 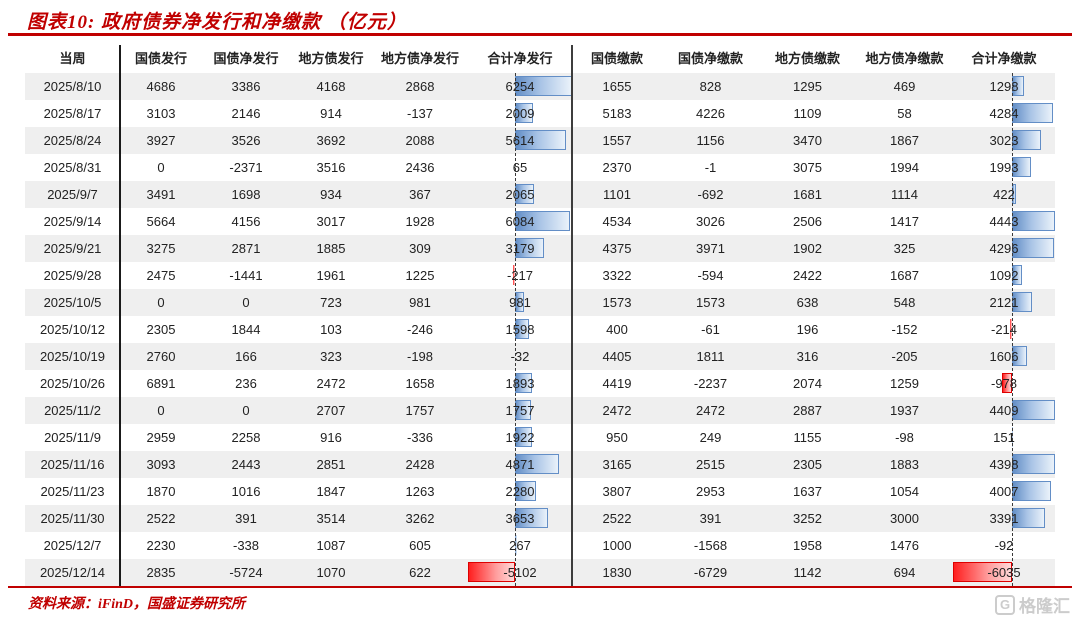 What do you see at coordinates (904, 545) in the screenshot?
I see `table-cell: 1476` at bounding box center [904, 545].